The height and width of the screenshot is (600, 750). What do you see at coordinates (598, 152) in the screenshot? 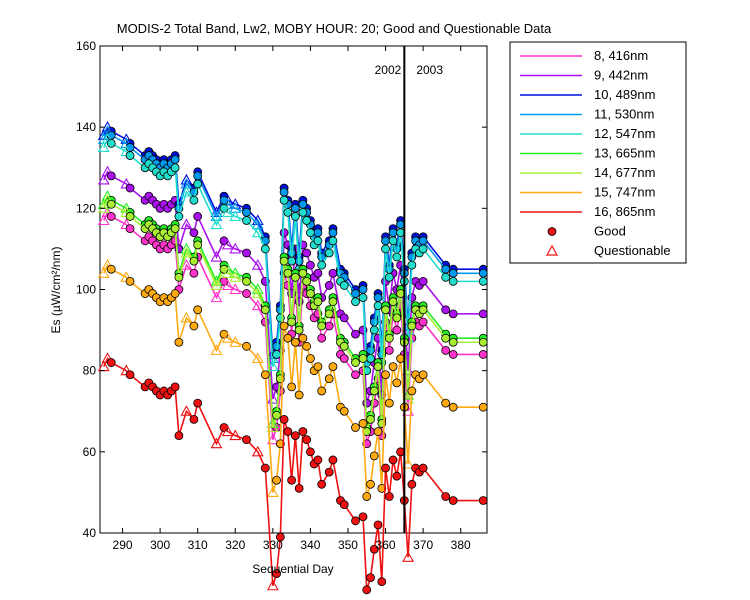
I see `legend-box` at bounding box center [598, 152].